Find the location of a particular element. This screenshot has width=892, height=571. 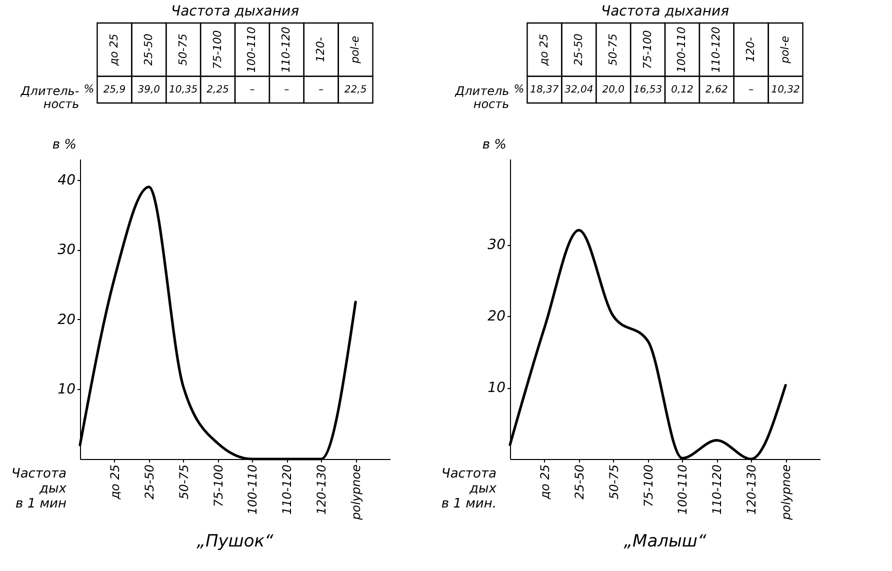

data-label: 39,0 is located at coordinates (149, 90).